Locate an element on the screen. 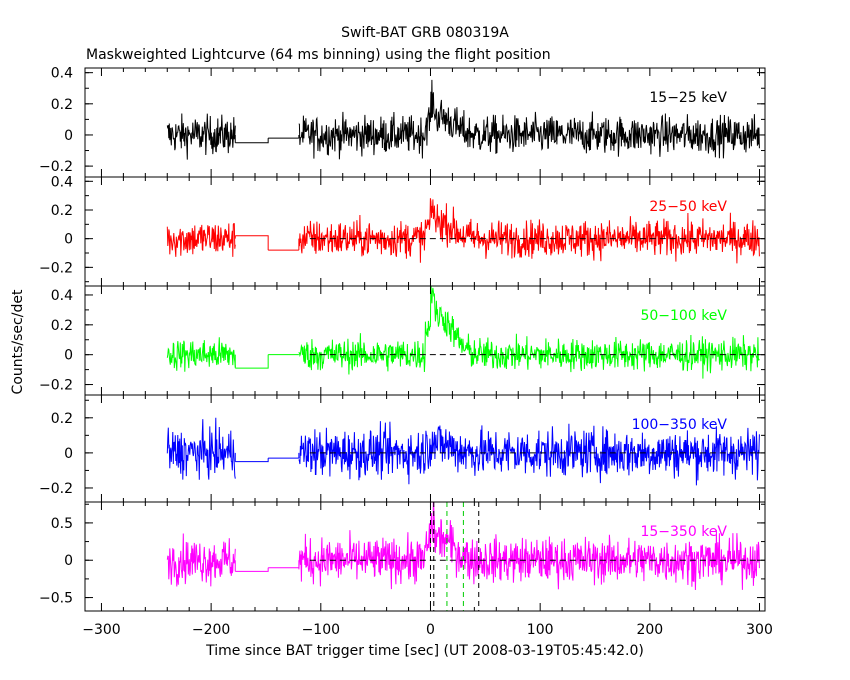  panel-2: −0.2 0 0.2 0.4 25−50 keV is located at coordinates (402, 230).